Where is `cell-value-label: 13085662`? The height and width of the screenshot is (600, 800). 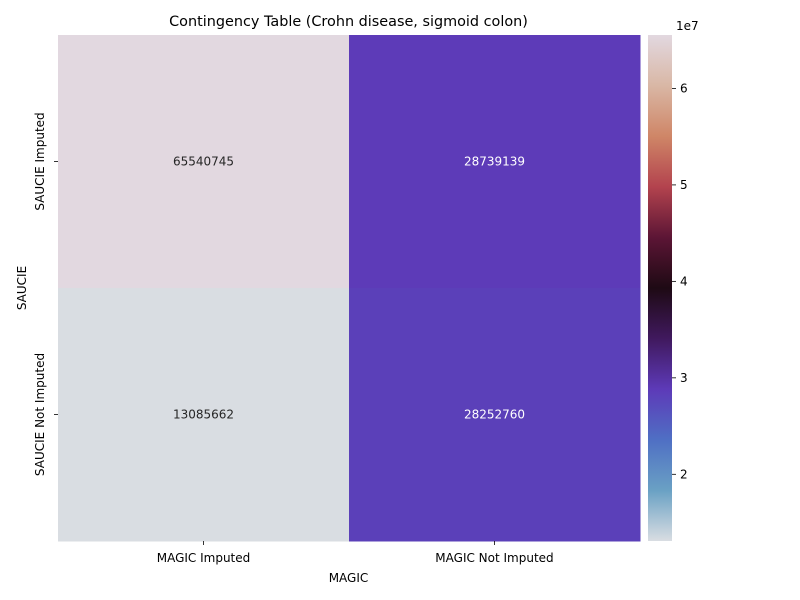 cell-value-label: 13085662 is located at coordinates (203, 415).